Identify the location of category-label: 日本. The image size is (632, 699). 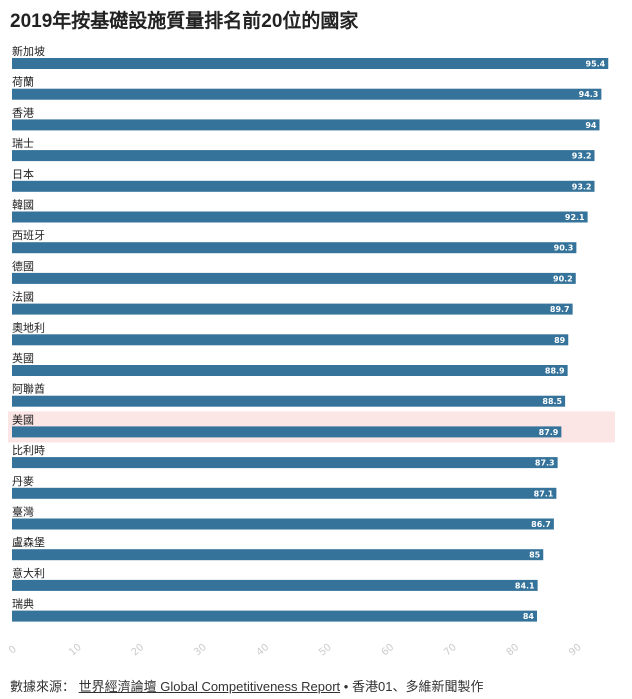
(23, 174).